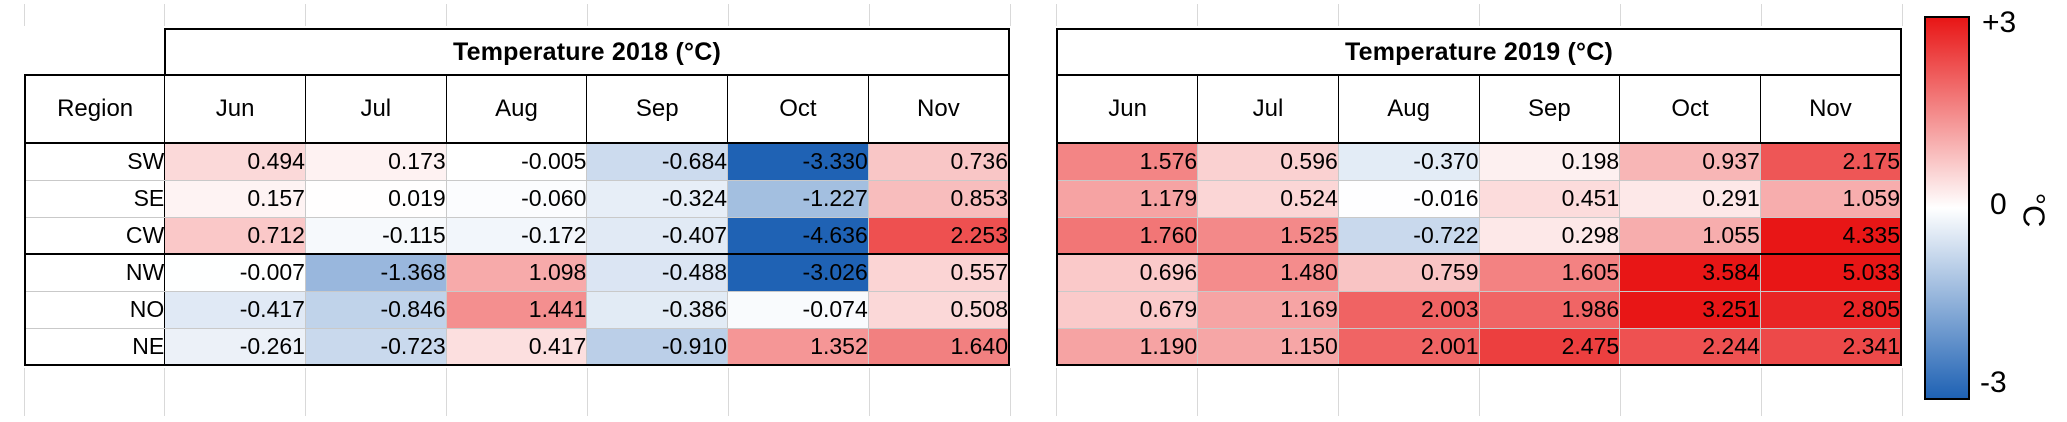 This screenshot has width=2067, height=422. What do you see at coordinates (516, 161) in the screenshot?
I see `heatmap-cell: -0.005` at bounding box center [516, 161].